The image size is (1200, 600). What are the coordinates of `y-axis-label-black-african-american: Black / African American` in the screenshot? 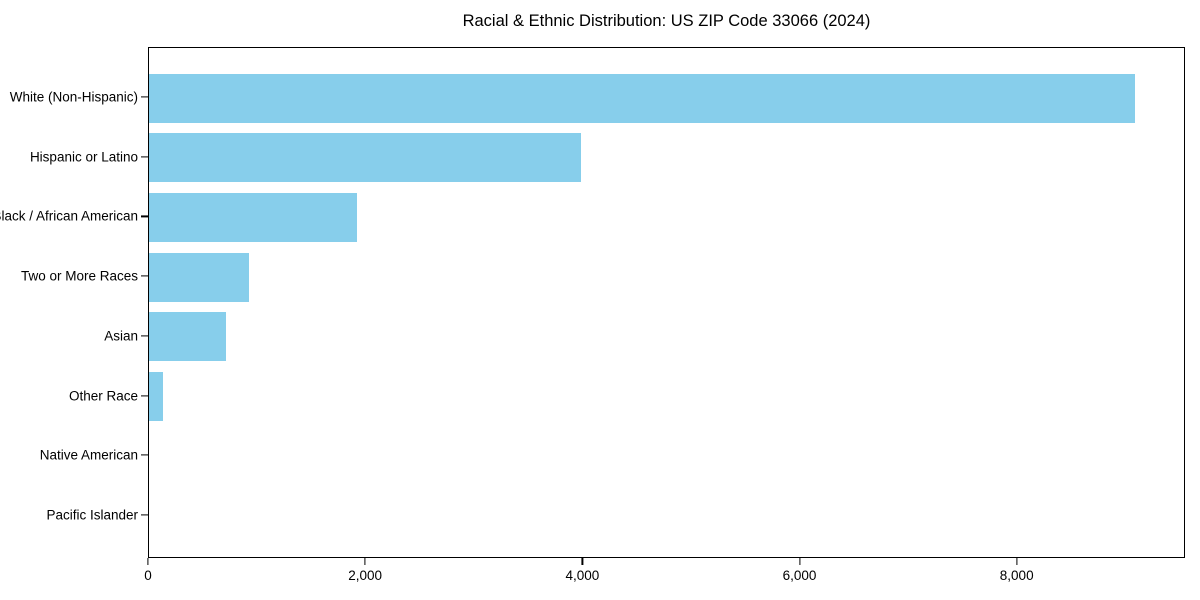 It's located at (69, 216).